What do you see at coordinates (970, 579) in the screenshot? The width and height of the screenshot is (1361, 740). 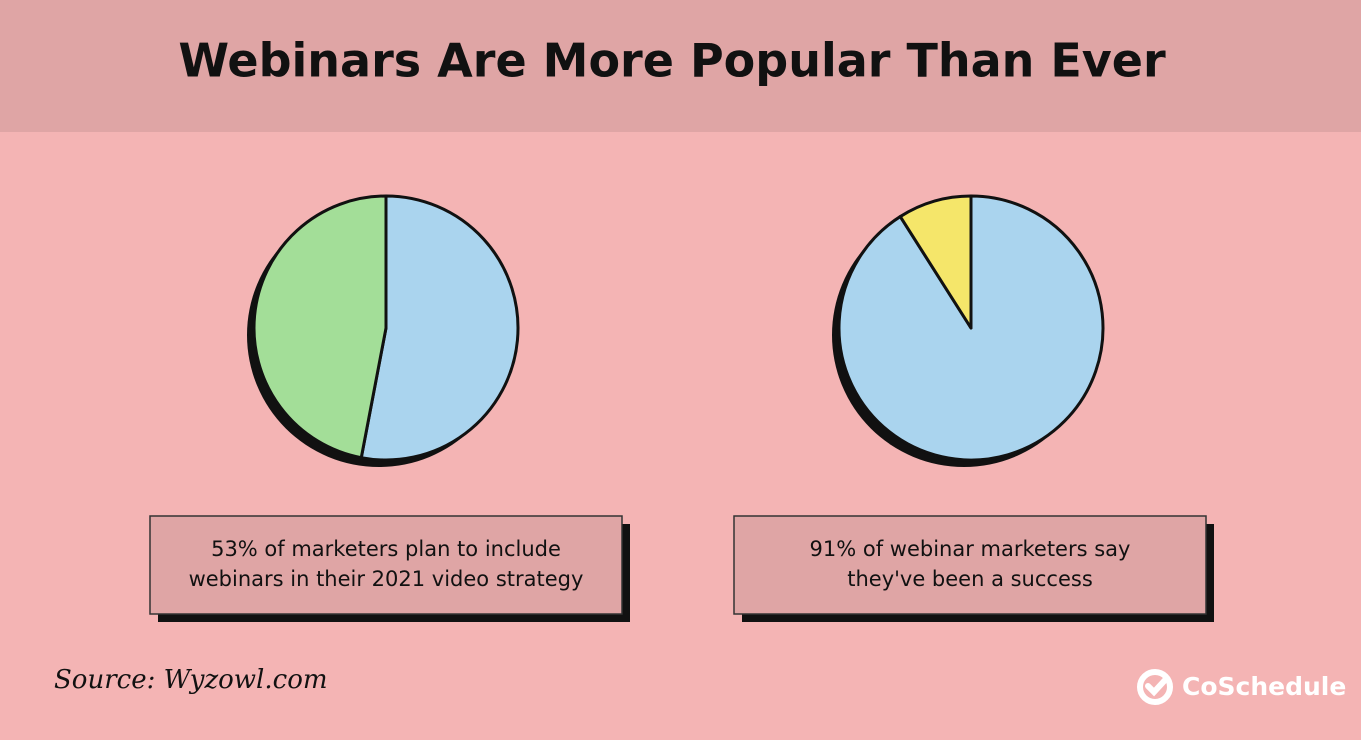 I see `caption-line: they've been a success` at bounding box center [970, 579].